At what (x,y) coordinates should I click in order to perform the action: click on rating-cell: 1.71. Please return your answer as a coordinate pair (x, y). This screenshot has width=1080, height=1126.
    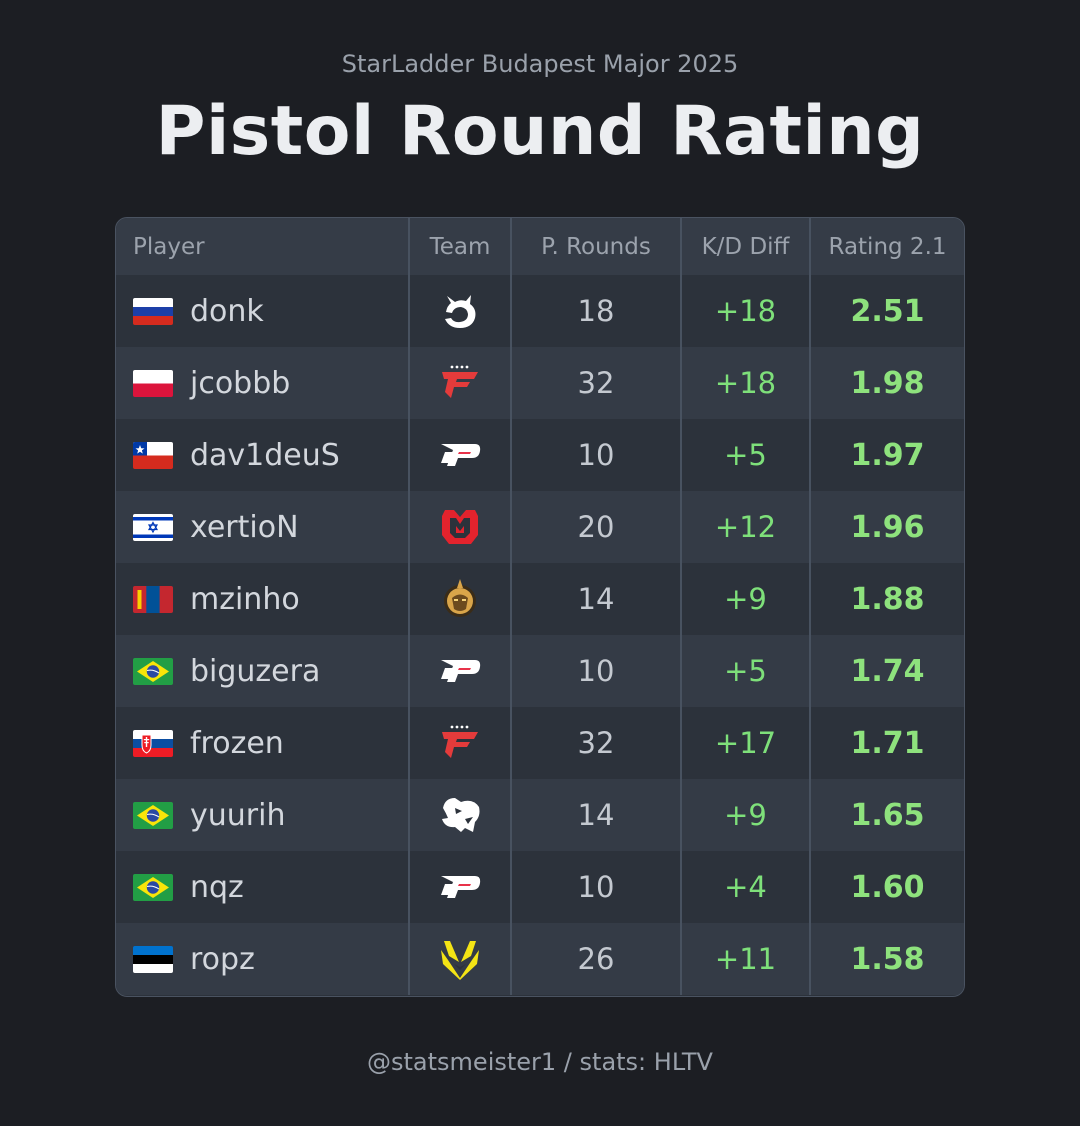
    Looking at the image, I should click on (887, 743).